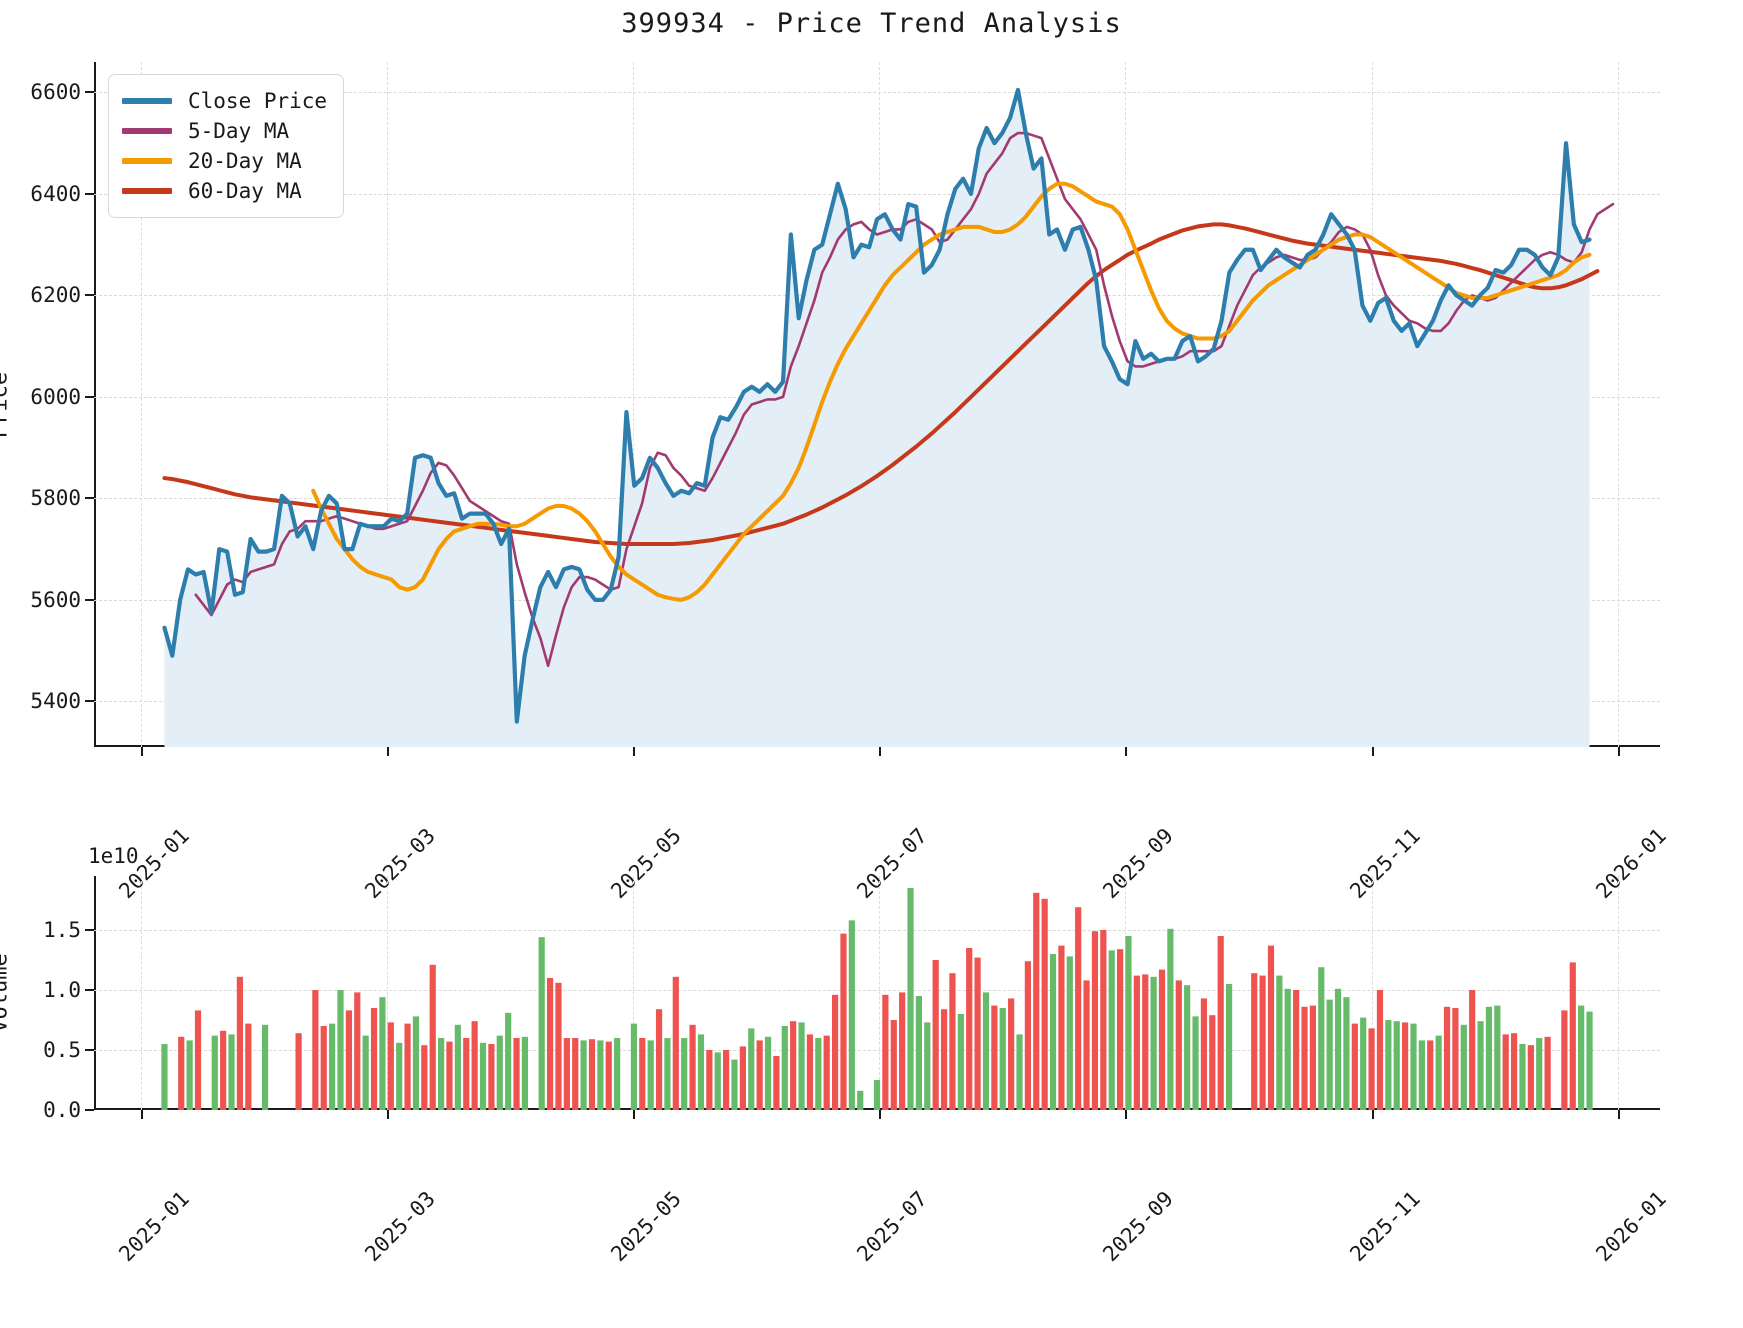  Describe the element at coordinates (55, 92) in the screenshot. I see `price-y-tick-label: 6600` at that location.